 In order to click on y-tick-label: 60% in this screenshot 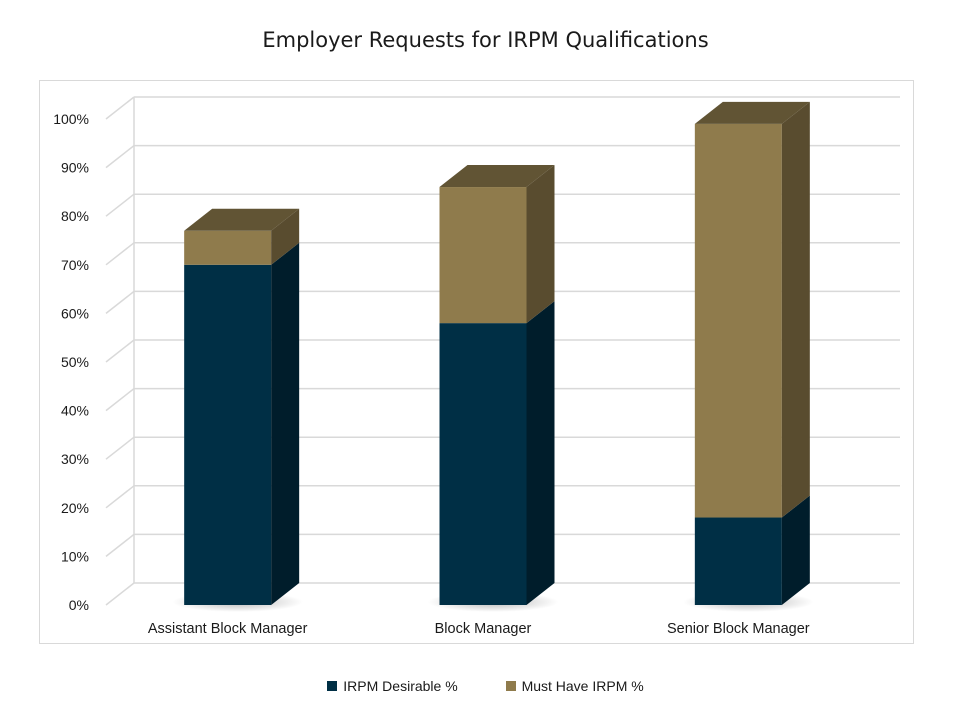, I will do `click(75, 313)`.